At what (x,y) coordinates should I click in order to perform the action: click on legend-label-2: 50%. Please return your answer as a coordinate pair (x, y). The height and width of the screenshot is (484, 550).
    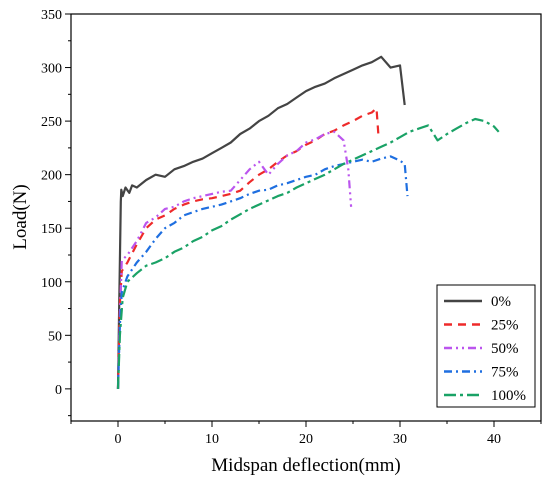
    Looking at the image, I should click on (505, 349).